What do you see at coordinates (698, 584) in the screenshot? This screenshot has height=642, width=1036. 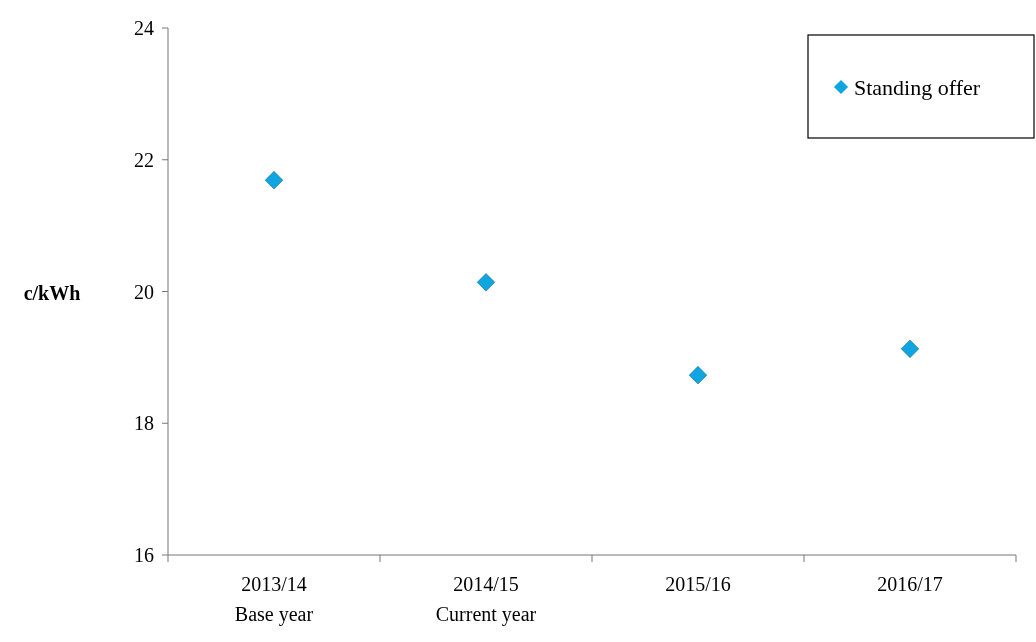 I see `x-tick-label: 2015/16` at bounding box center [698, 584].